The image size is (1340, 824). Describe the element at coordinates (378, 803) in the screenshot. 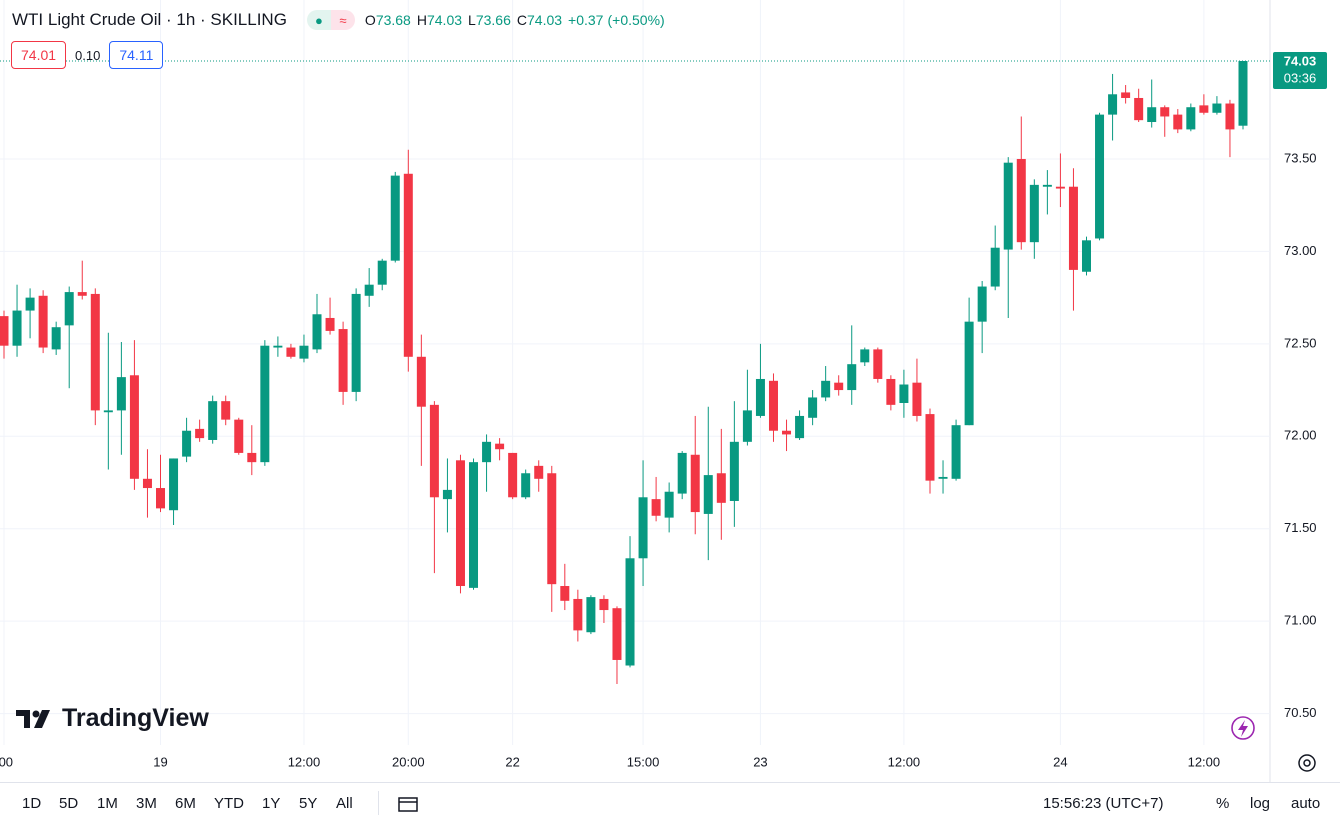

I see `separator` at that location.